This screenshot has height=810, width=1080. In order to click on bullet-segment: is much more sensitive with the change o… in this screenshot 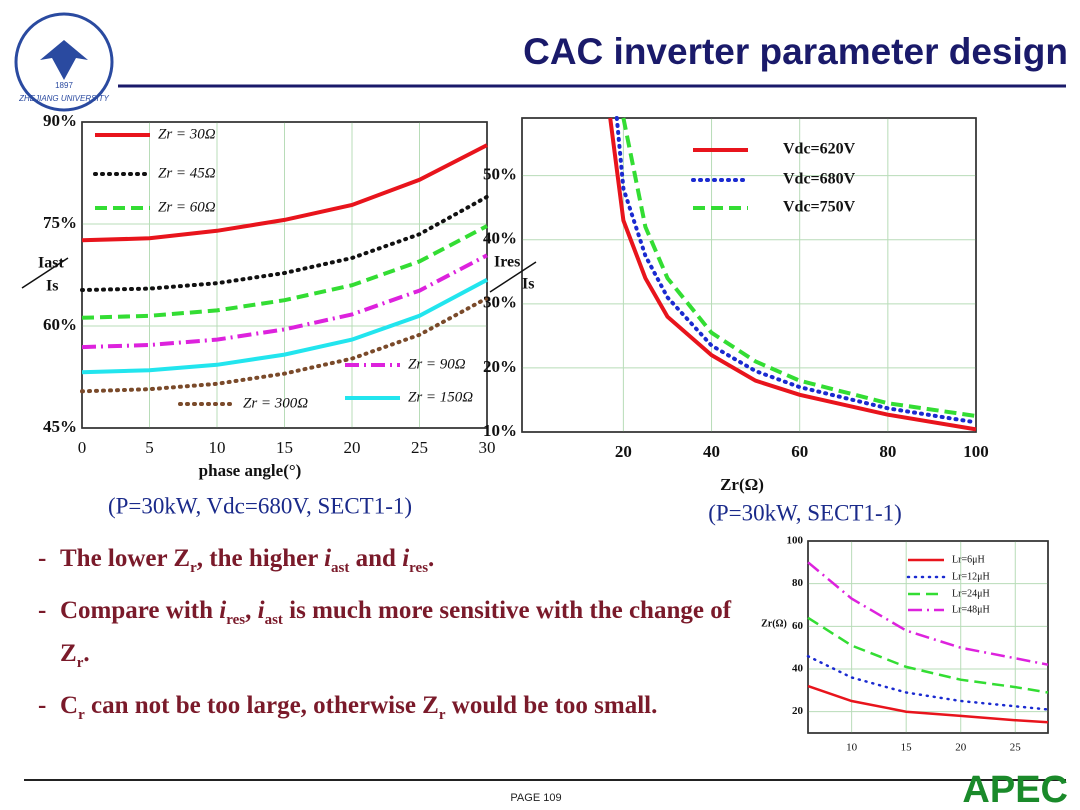, I will do `click(396, 632)`.